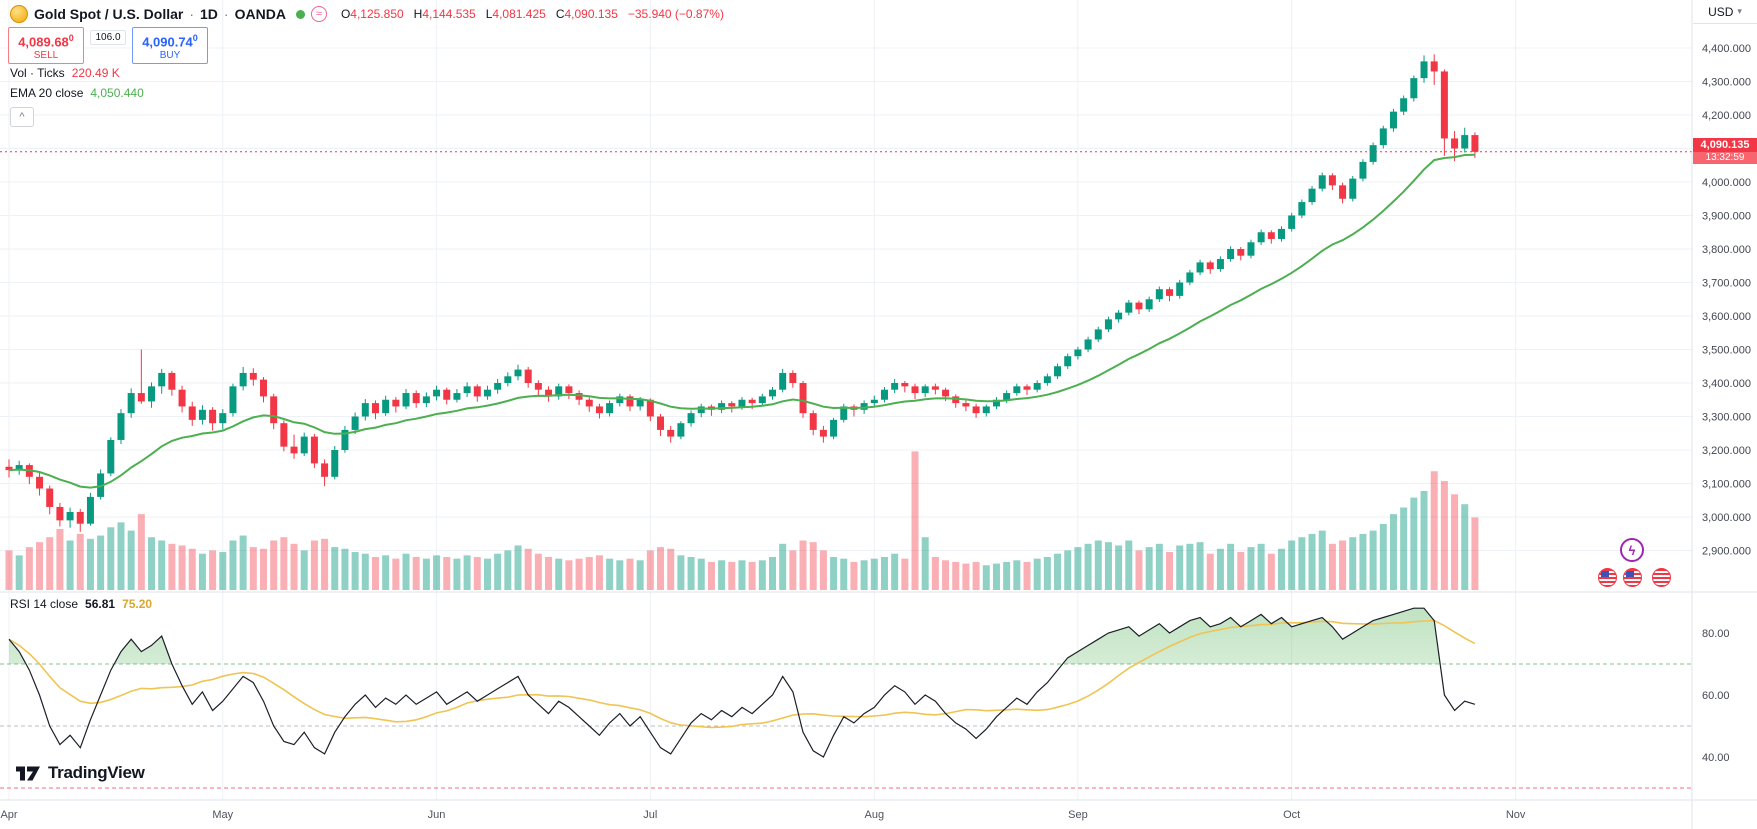  Describe the element at coordinates (100, 604) in the screenshot. I see `rsi-value: 56.81` at that location.